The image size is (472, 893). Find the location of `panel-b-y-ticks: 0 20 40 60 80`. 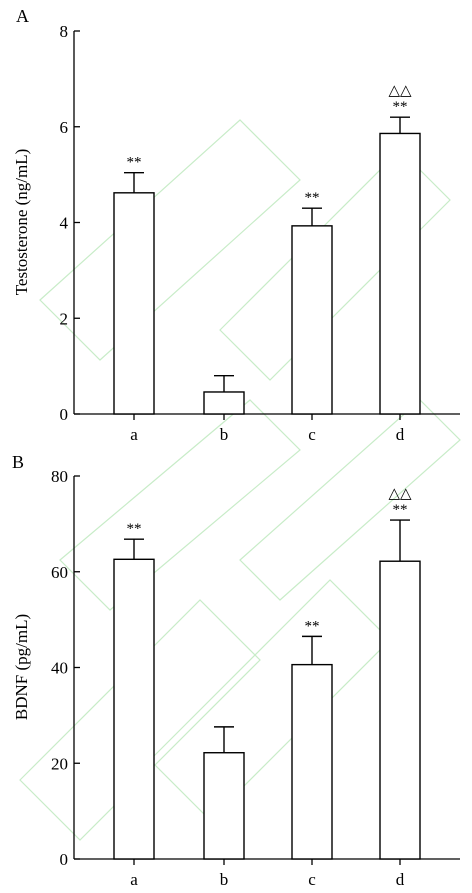

panel-b-y-ticks: 0 20 40 60 80 is located at coordinates (65, 668).